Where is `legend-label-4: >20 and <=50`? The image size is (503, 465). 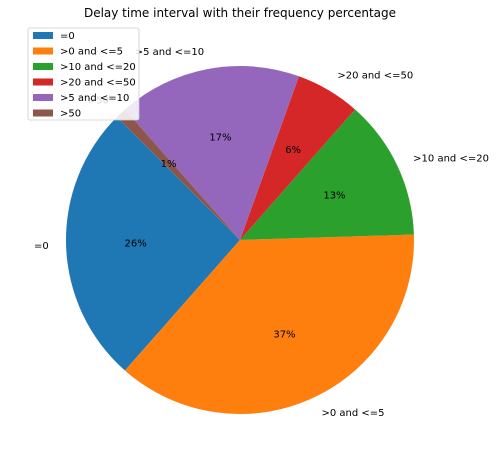
legend-label-4: >20 and <=50 is located at coordinates (98, 83).